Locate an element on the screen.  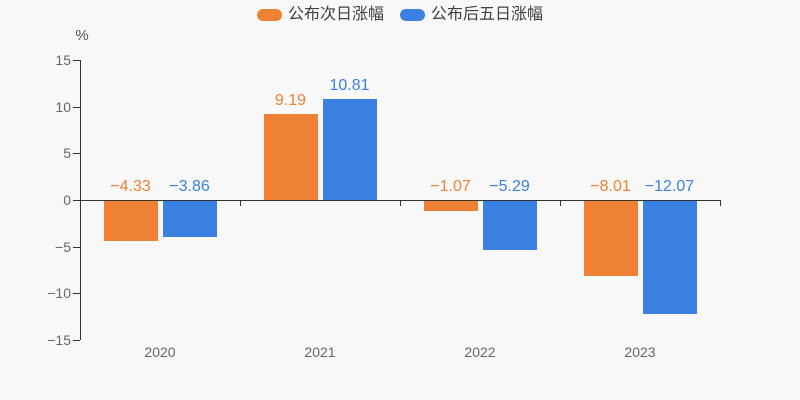
y-tick-label: 15 is located at coordinates (63, 60).